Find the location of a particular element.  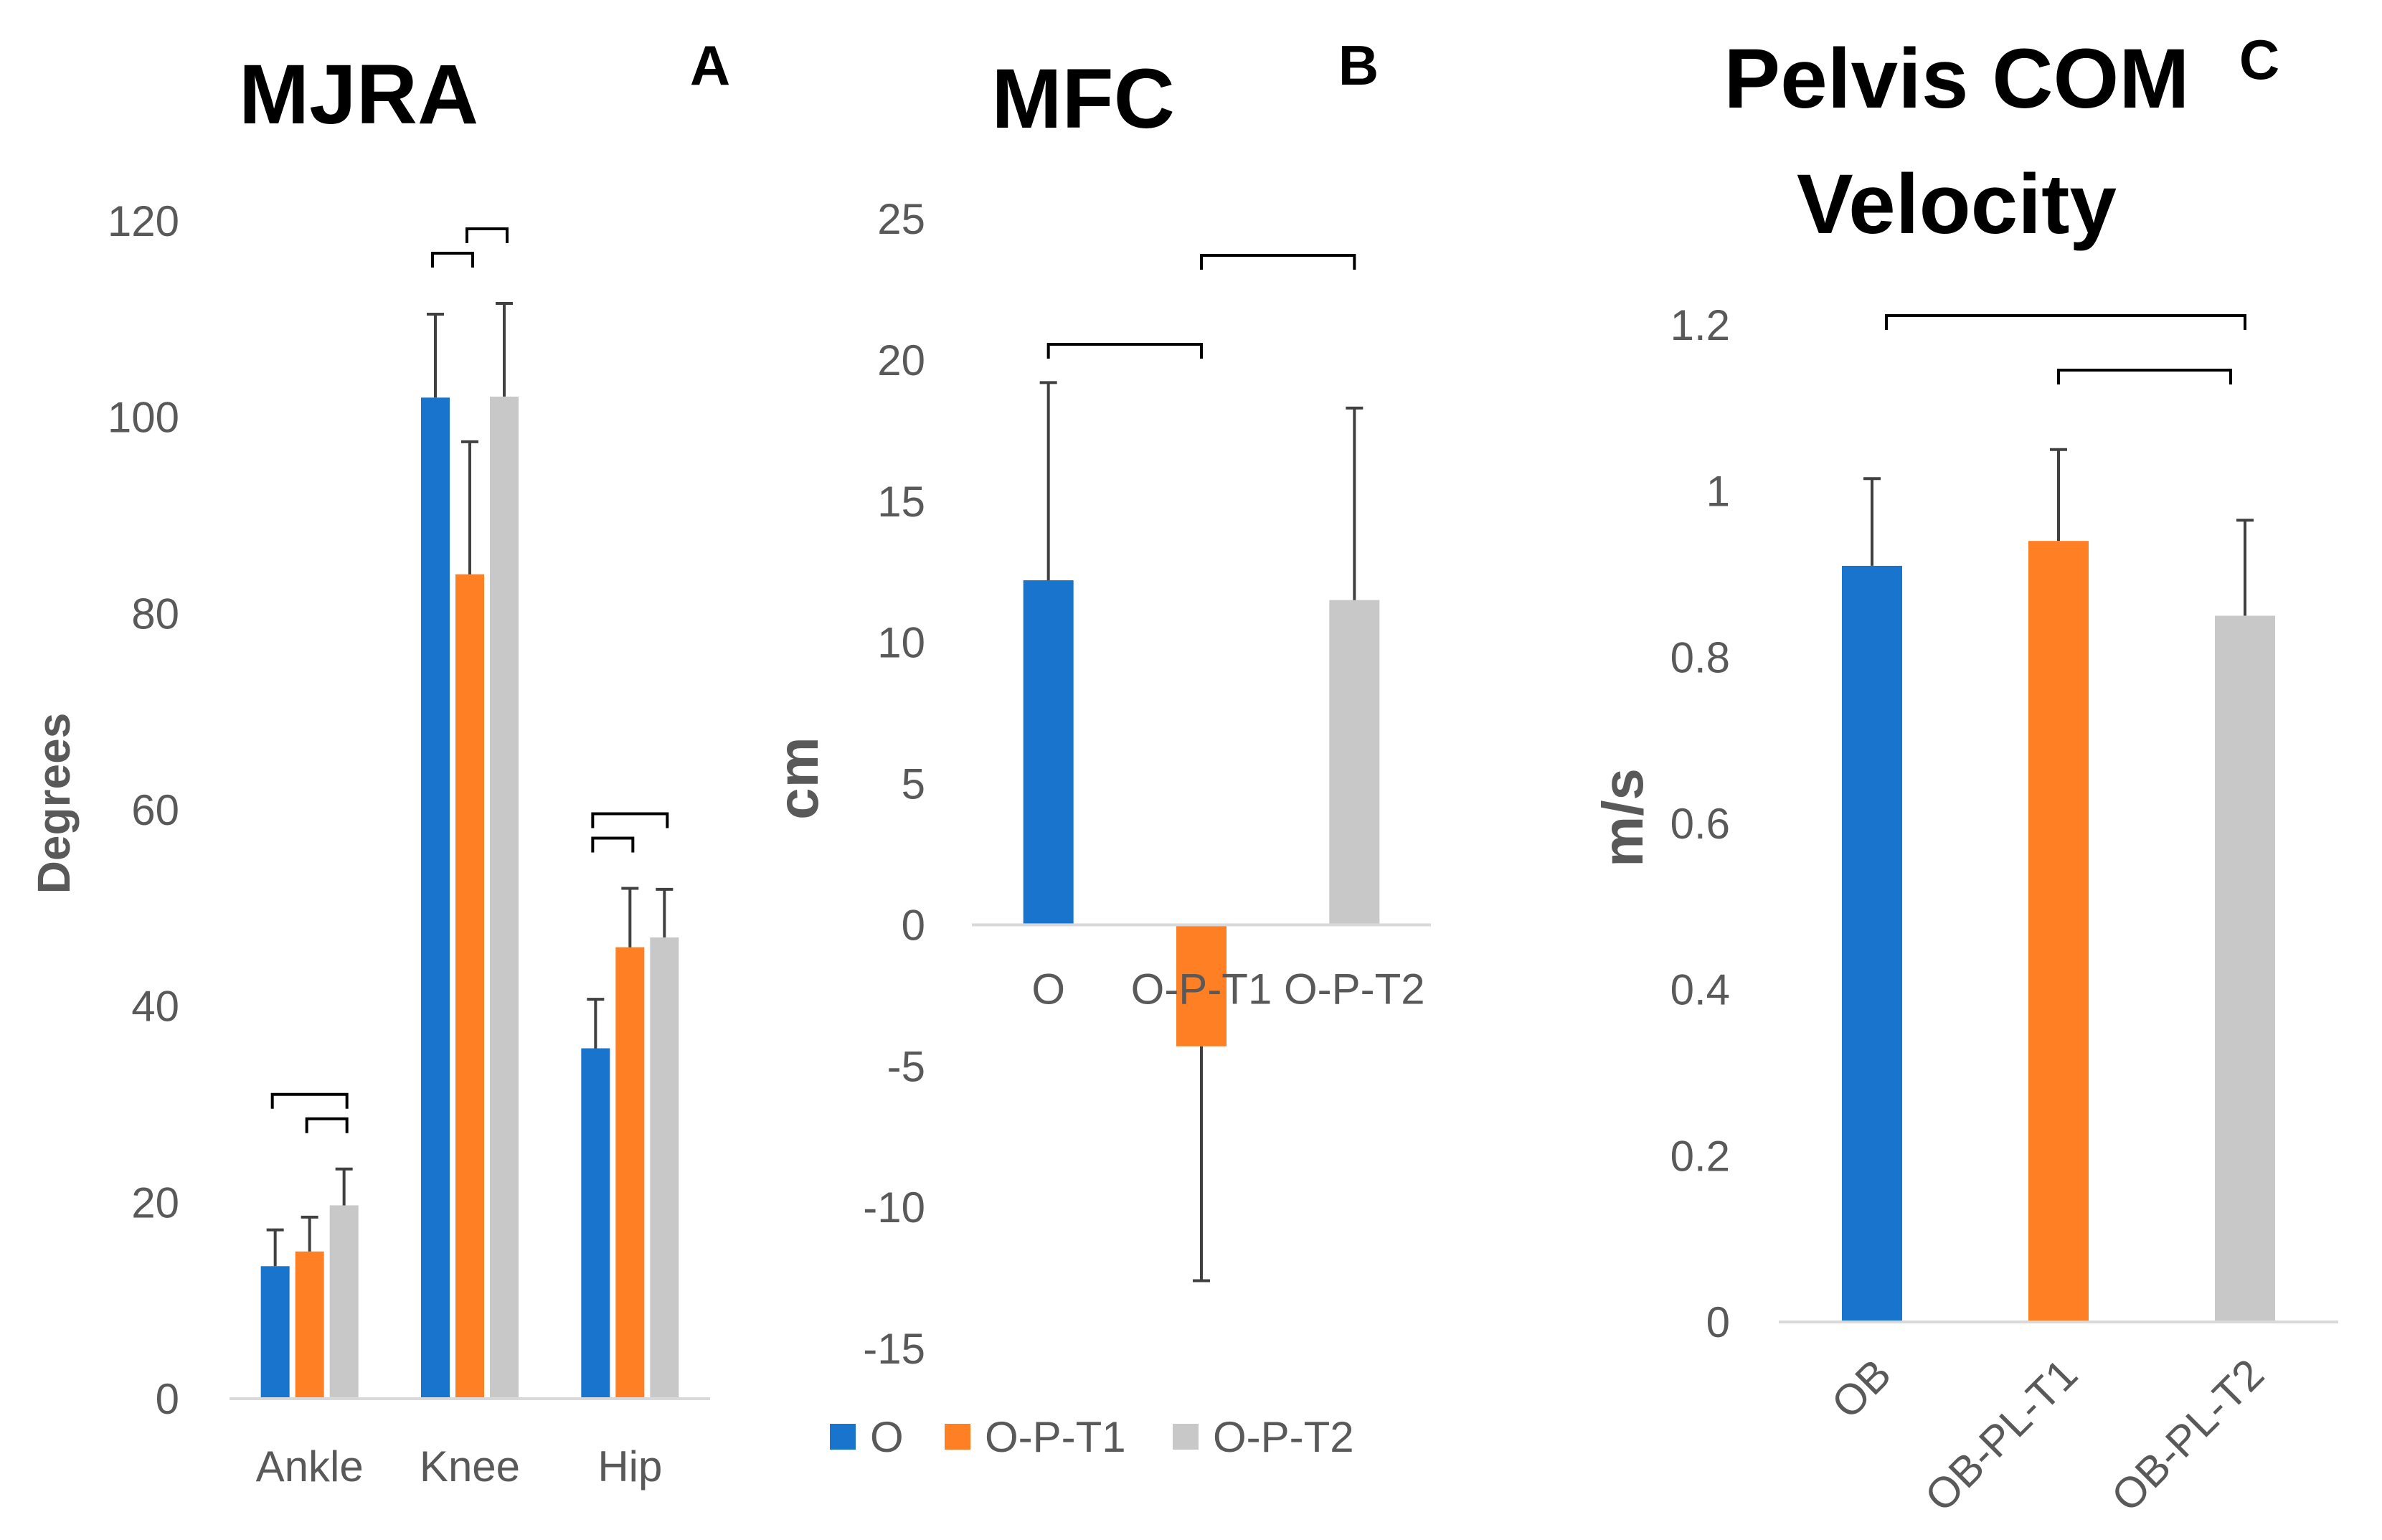

bar-ankle-o is located at coordinates (275, 1332).